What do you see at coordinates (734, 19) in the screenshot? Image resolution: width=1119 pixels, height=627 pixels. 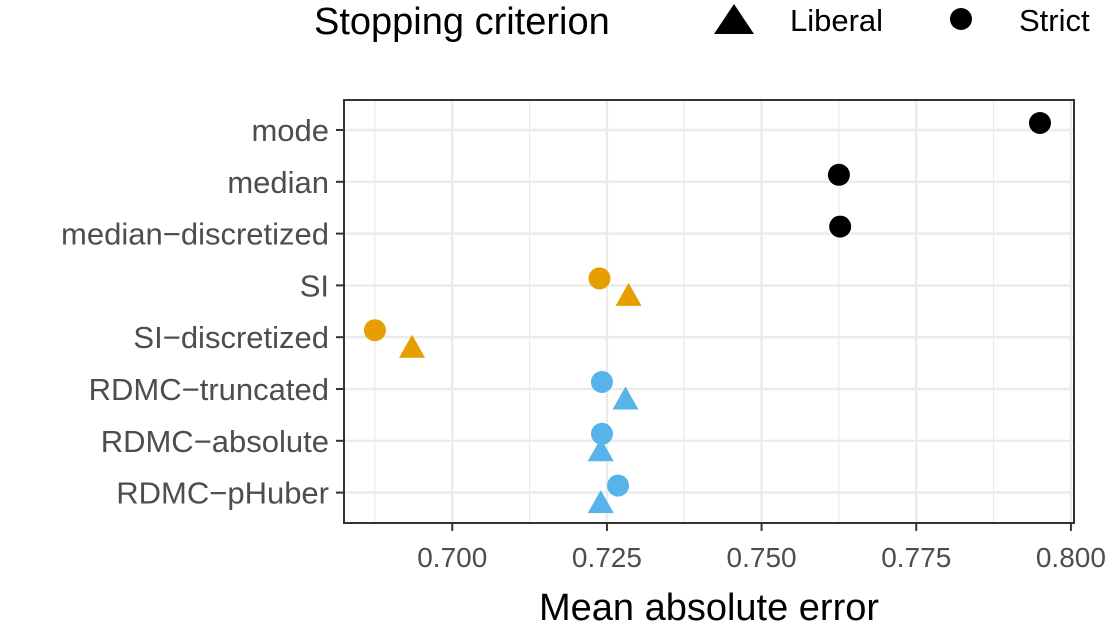 I see `legend-triangle-icon` at bounding box center [734, 19].